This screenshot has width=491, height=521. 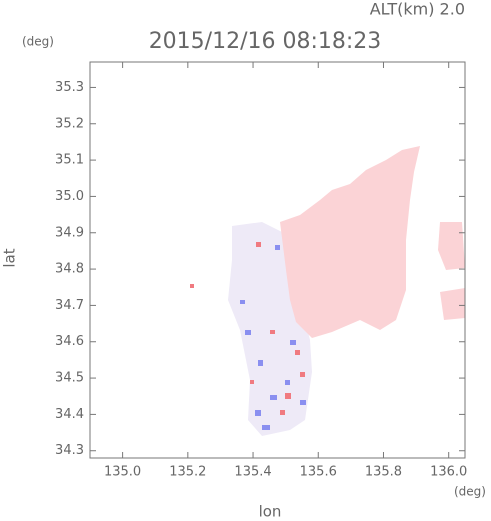 What do you see at coordinates (417, 9) in the screenshot?
I see `chart-subtitle: ALT(km) 2.0` at bounding box center [417, 9].